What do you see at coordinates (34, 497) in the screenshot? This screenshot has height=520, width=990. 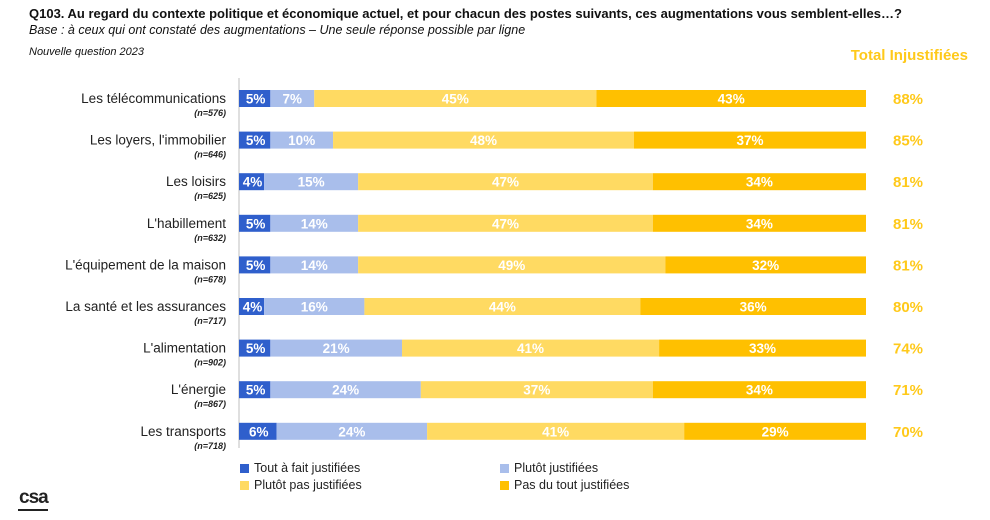 I see `csa-logo: csa` at bounding box center [34, 497].